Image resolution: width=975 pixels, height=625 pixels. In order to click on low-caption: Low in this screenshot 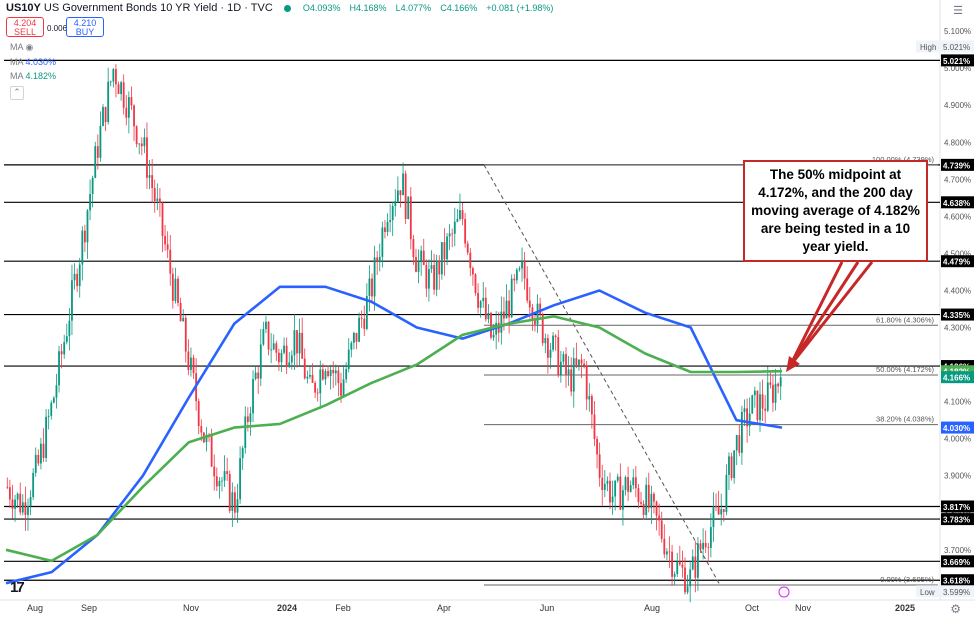, I will do `click(927, 592)`.